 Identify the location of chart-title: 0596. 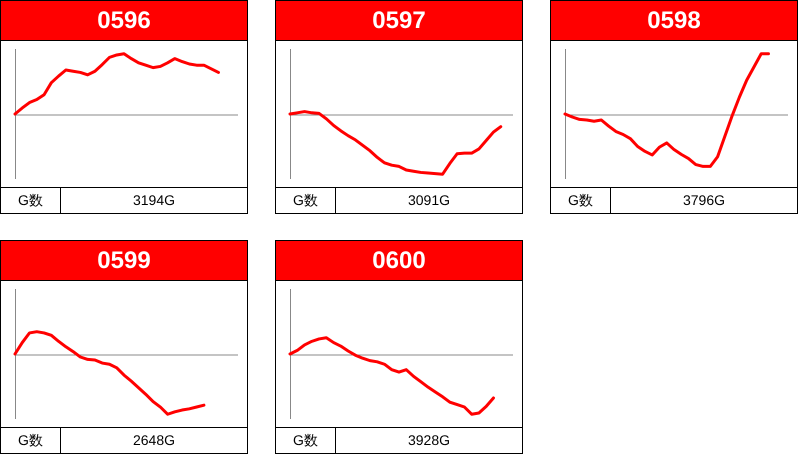
(124, 20).